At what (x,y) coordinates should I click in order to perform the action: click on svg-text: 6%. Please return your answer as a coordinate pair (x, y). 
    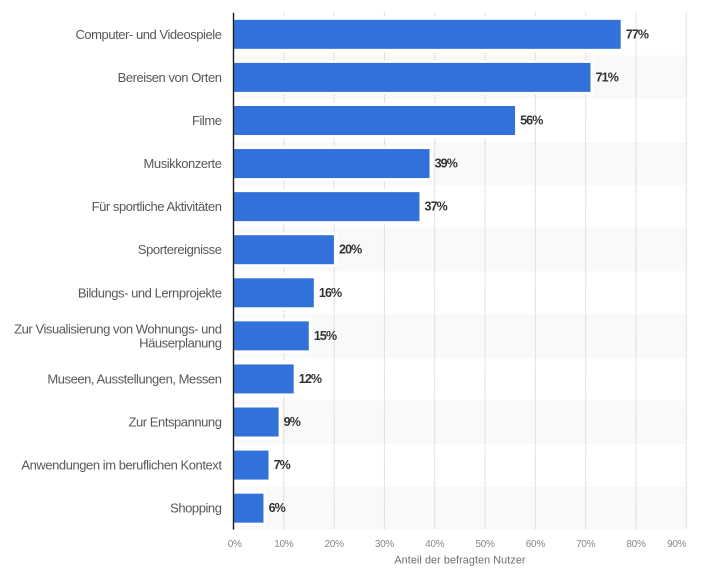
    Looking at the image, I should click on (277, 508).